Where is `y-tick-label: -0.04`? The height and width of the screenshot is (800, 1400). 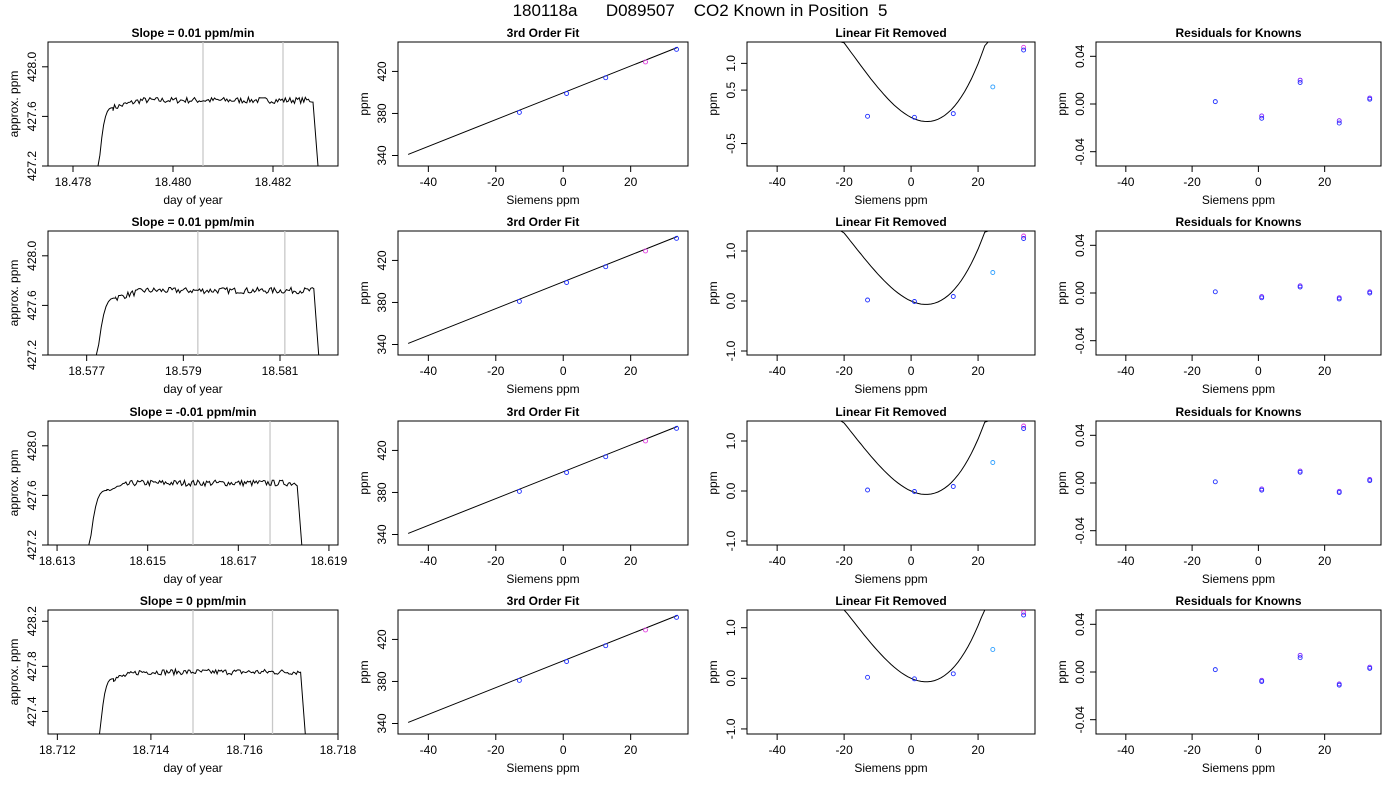
y-tick-label: -0.04 is located at coordinates (1080, 341).